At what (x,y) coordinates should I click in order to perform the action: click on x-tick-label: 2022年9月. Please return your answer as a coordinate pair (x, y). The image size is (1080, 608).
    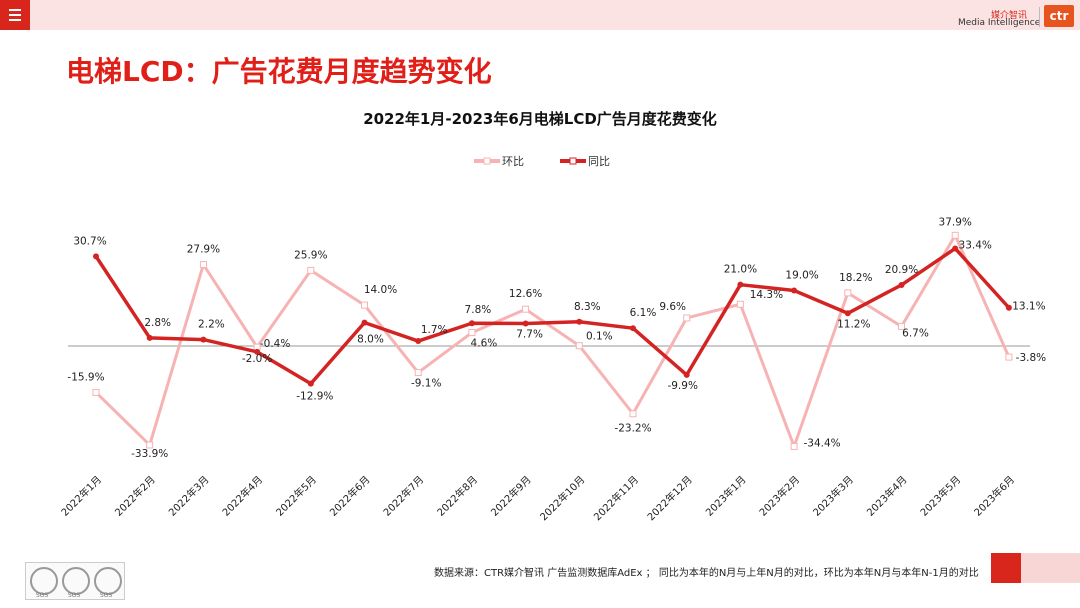
    Looking at the image, I should click on (511, 496).